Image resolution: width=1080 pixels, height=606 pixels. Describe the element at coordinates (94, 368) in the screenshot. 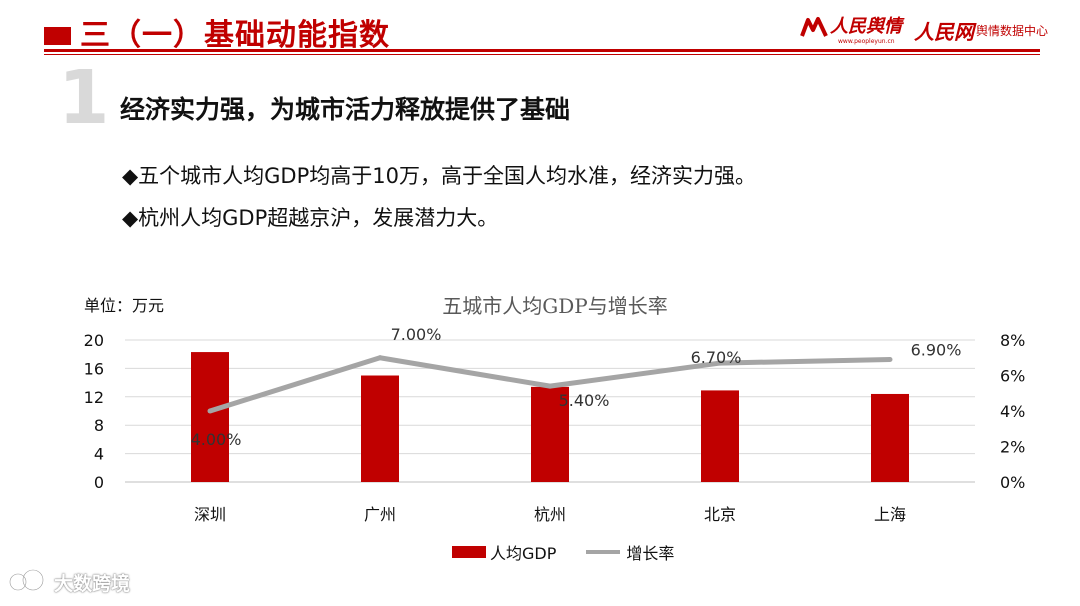

I see `y-left-tick-label: 16` at that location.